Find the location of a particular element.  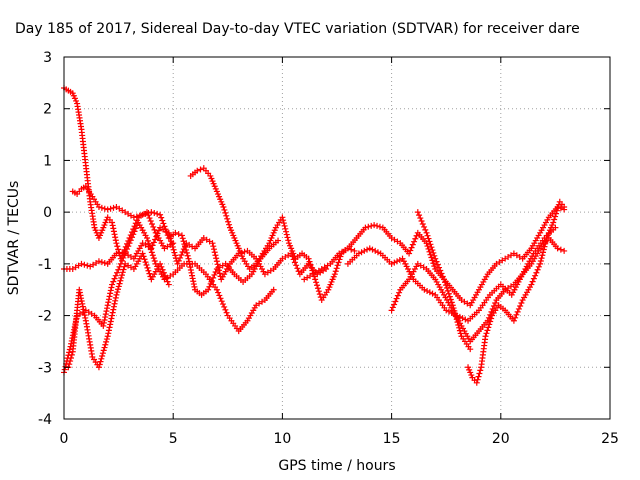

y-tick-label: -4 is located at coordinates (45, 420).